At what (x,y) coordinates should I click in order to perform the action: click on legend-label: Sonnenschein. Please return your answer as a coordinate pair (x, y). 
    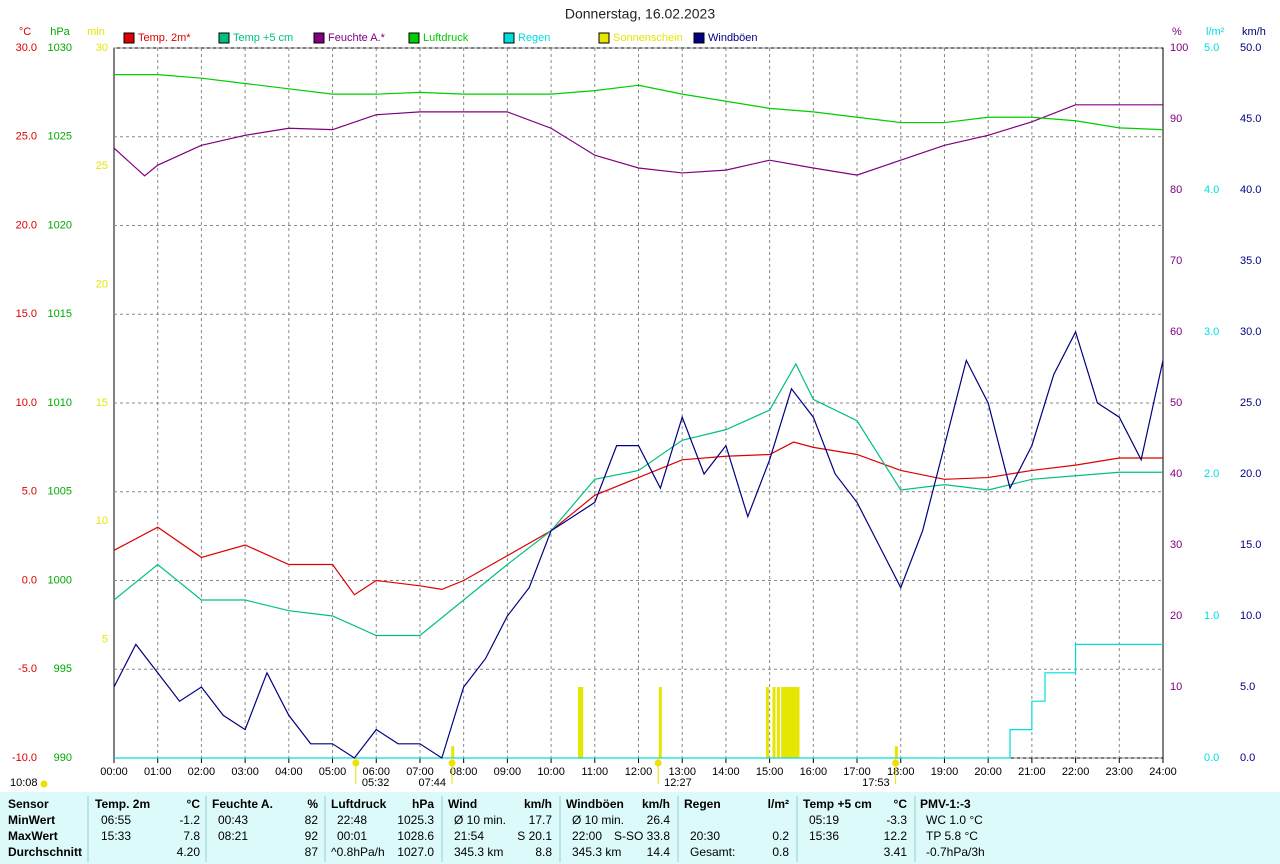
    Looking at the image, I should click on (648, 38).